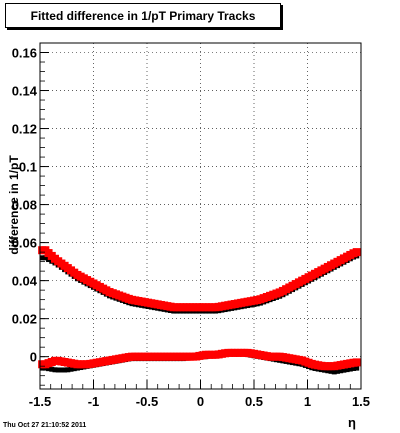 The width and height of the screenshot is (400, 433). I want to click on chart-title-box: Fitted difference in 1/pT Primary Tracks, so click(143, 15).